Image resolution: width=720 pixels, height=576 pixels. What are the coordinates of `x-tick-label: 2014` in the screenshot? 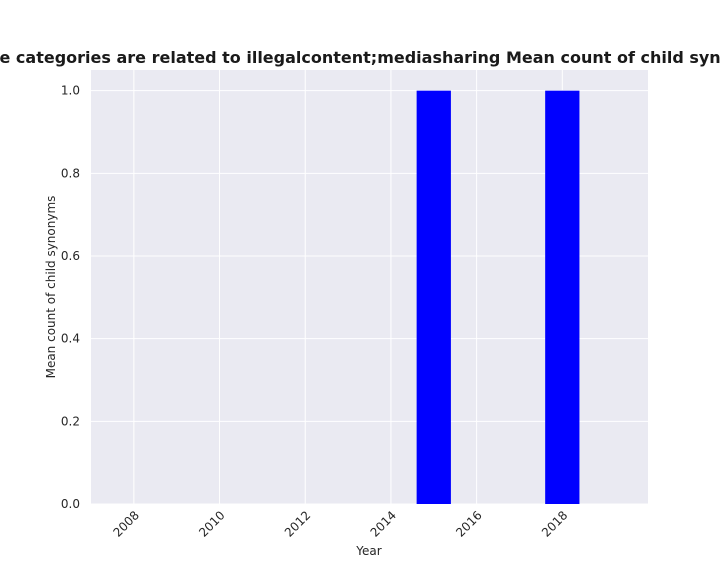 It's located at (383, 523).